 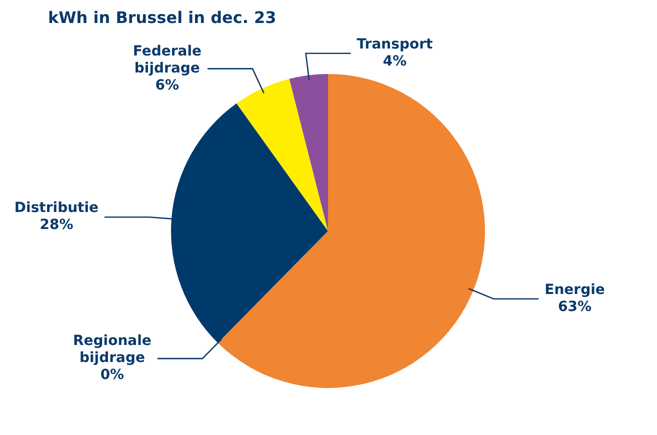 What do you see at coordinates (162, 18) in the screenshot?
I see `chart-title: kWh in Brussel in dec. 23` at bounding box center [162, 18].